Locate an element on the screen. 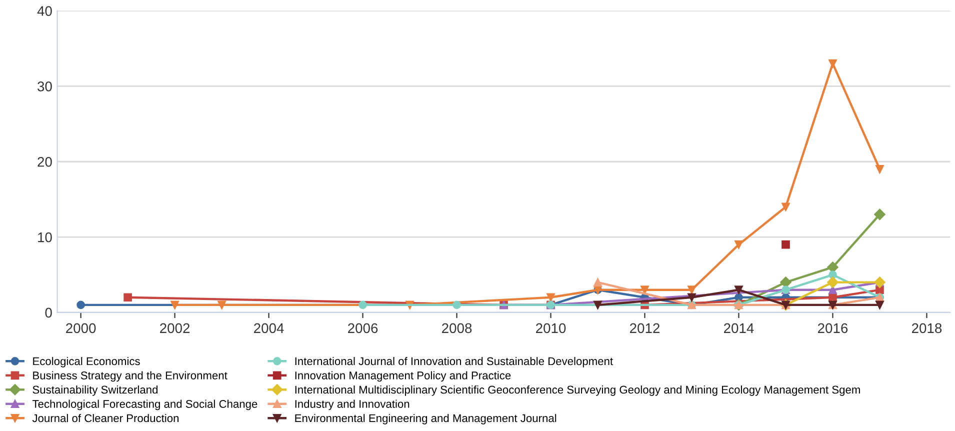 This screenshot has width=955, height=431. legend-label: International Journal of Innovation and Sustainable Development is located at coordinates (454, 362).